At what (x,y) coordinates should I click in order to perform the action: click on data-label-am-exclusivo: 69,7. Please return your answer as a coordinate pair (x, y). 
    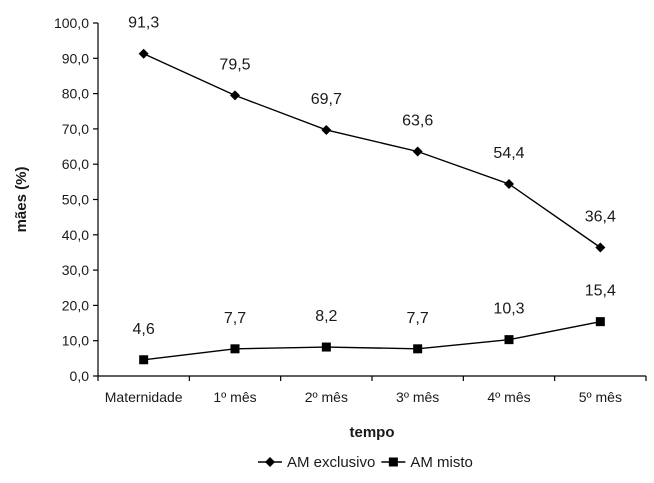
    Looking at the image, I should click on (326, 99).